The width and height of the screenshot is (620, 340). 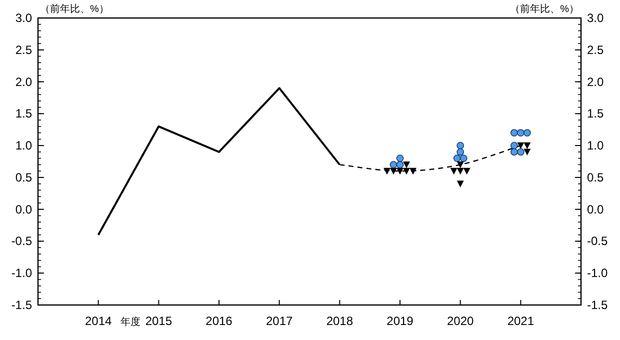 What do you see at coordinates (595, 49) in the screenshot?
I see `y2tick: 2.5` at bounding box center [595, 49].